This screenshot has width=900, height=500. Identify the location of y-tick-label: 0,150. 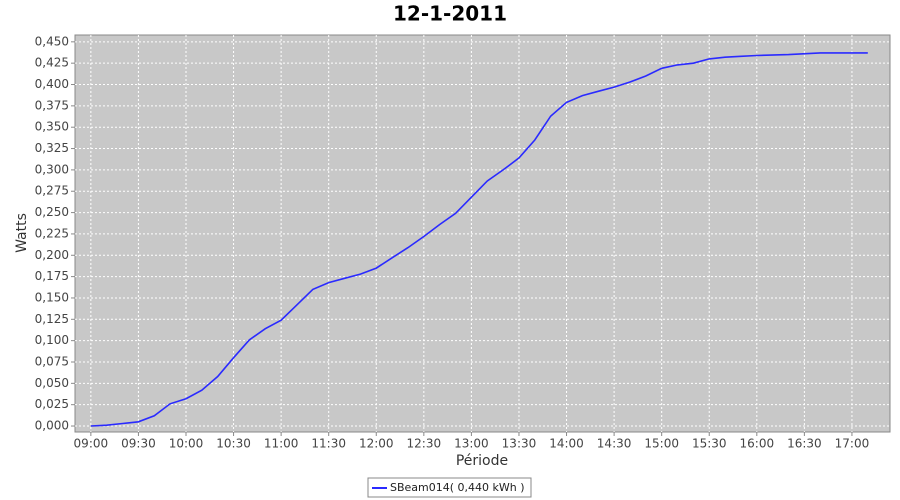
(52, 297).